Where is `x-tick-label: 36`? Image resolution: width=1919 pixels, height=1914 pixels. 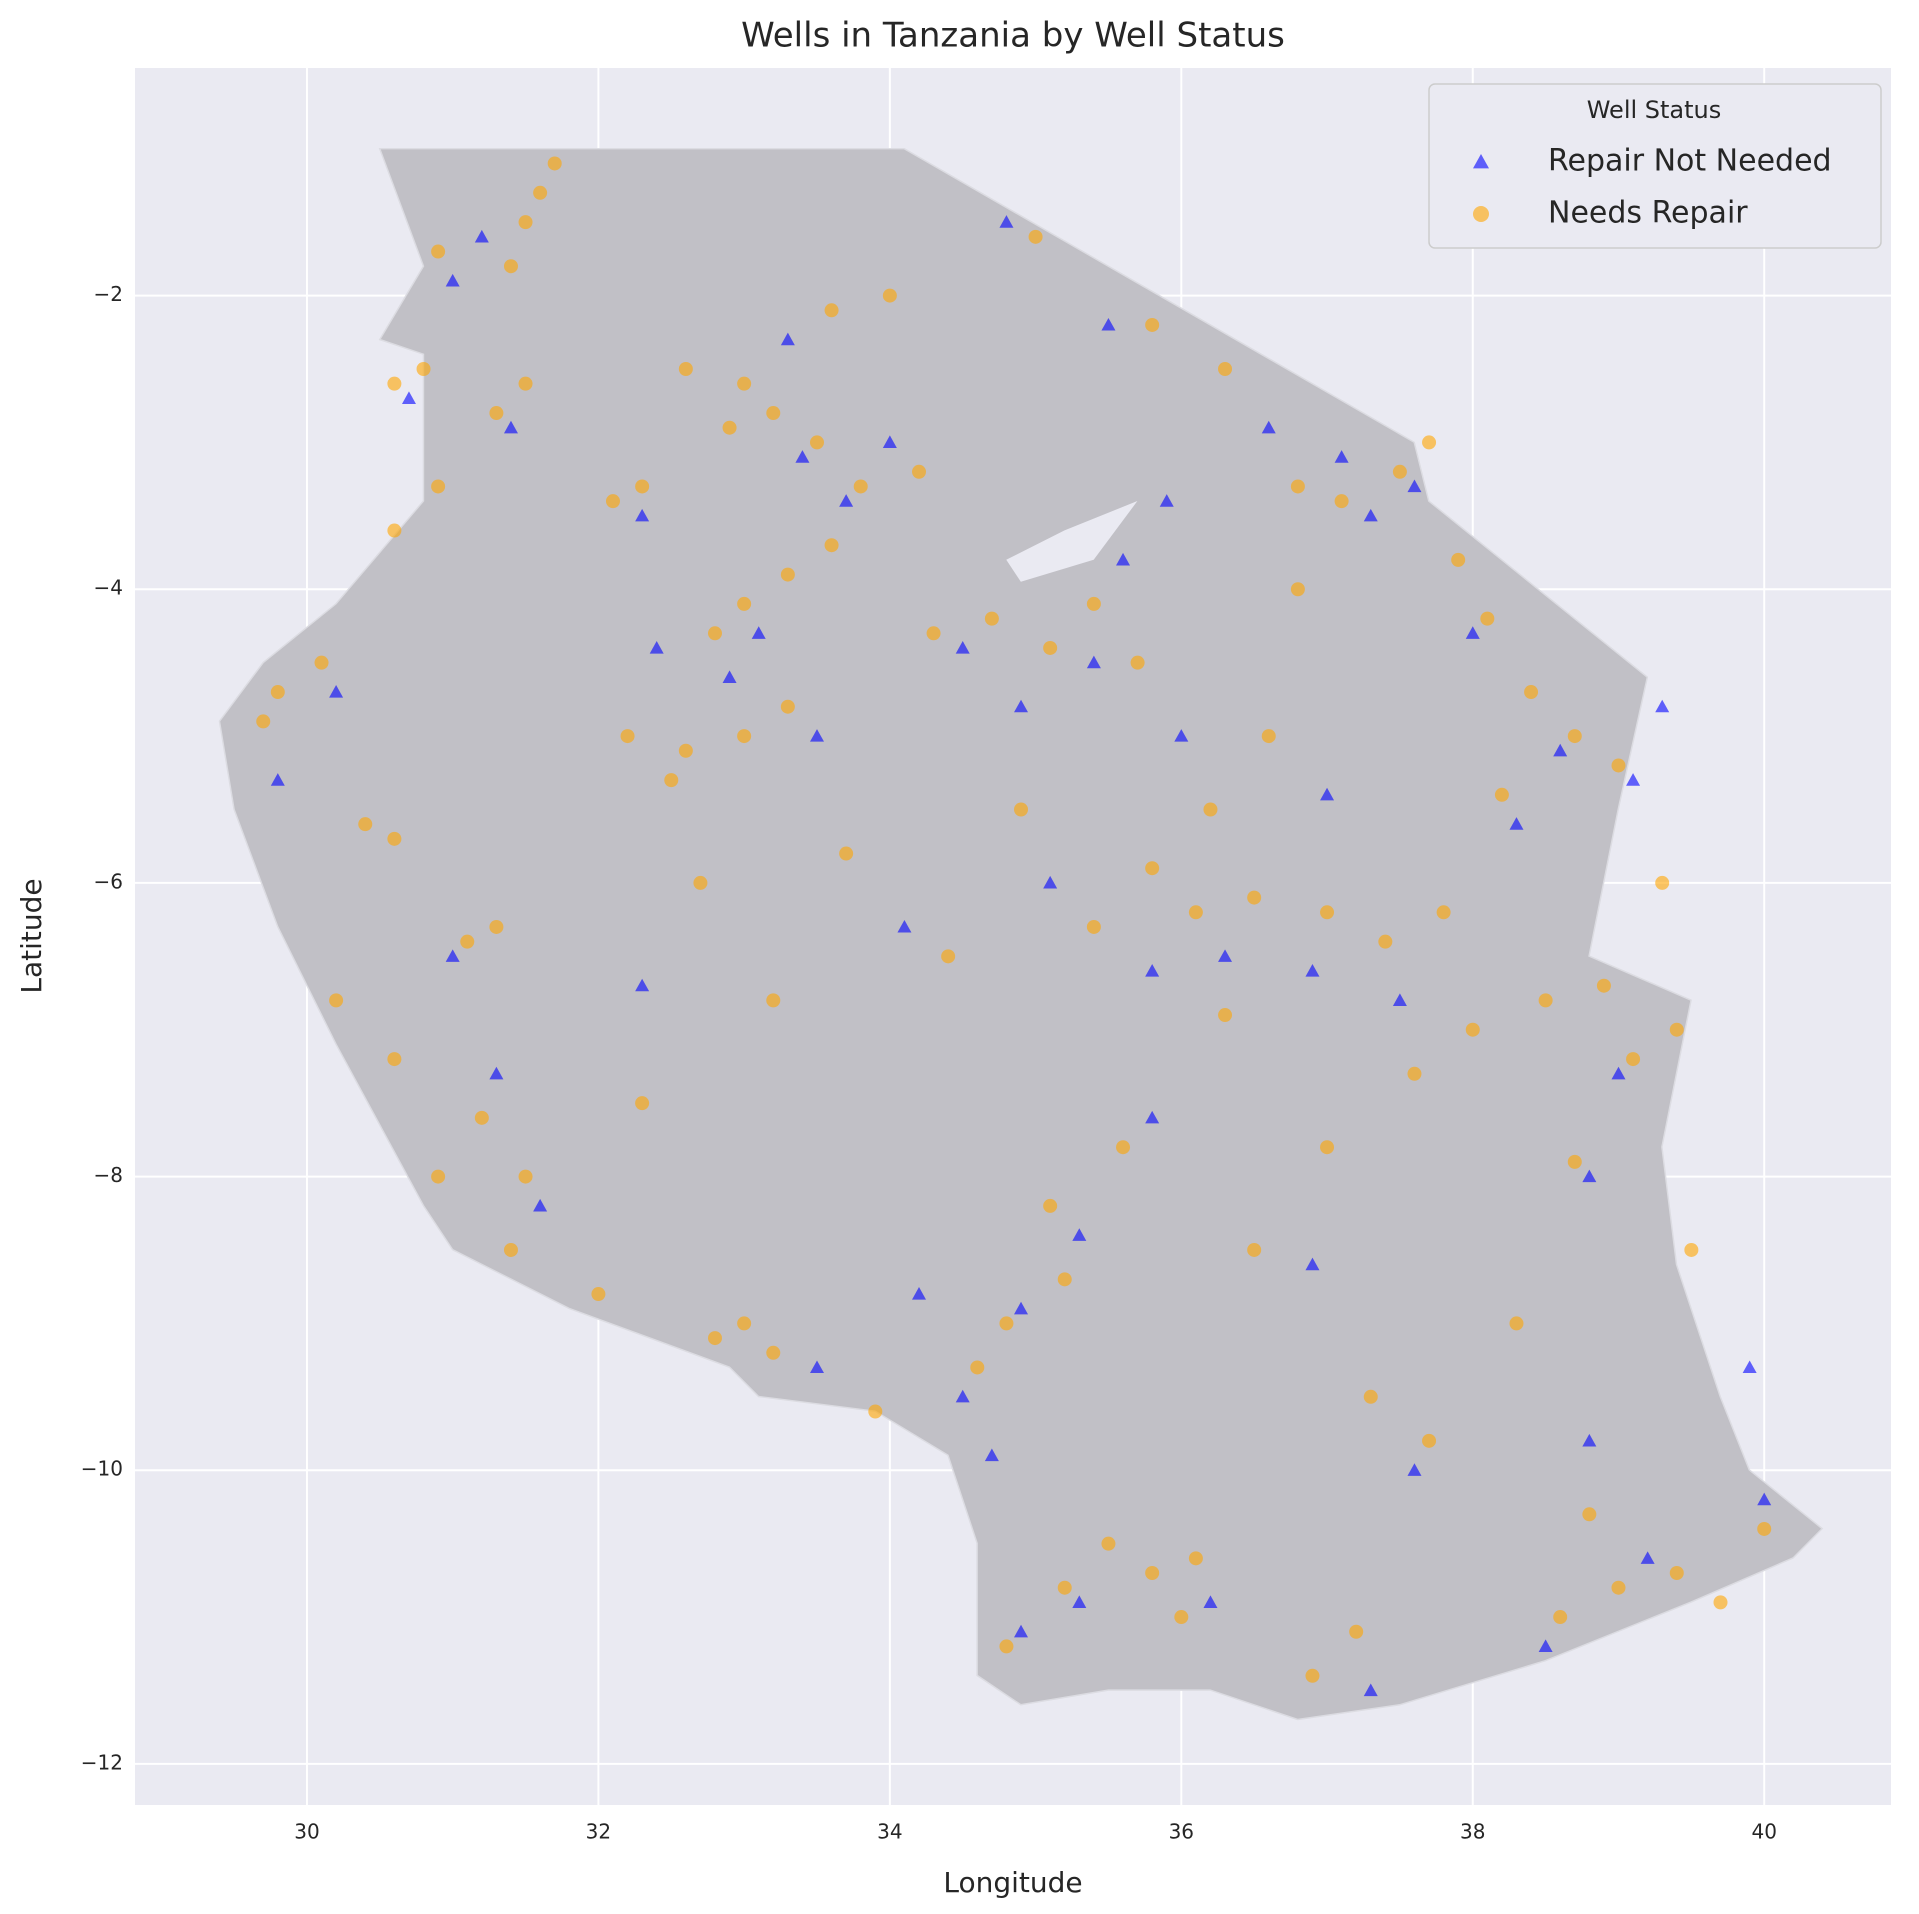 x-tick-label: 36 is located at coordinates (1181, 1832).